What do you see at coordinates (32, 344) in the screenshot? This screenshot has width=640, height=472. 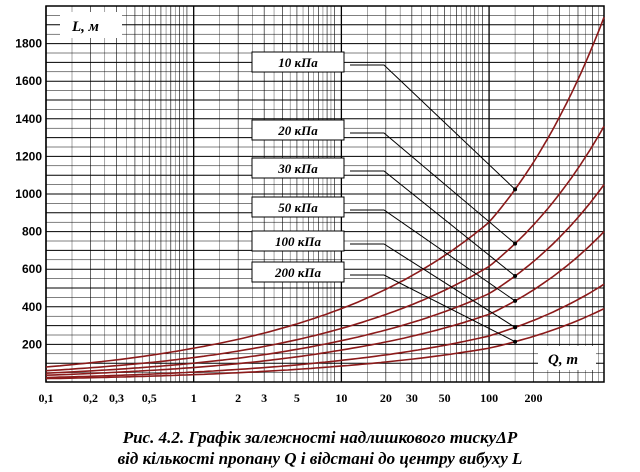 I see `y-tick-label: 200` at bounding box center [32, 344].